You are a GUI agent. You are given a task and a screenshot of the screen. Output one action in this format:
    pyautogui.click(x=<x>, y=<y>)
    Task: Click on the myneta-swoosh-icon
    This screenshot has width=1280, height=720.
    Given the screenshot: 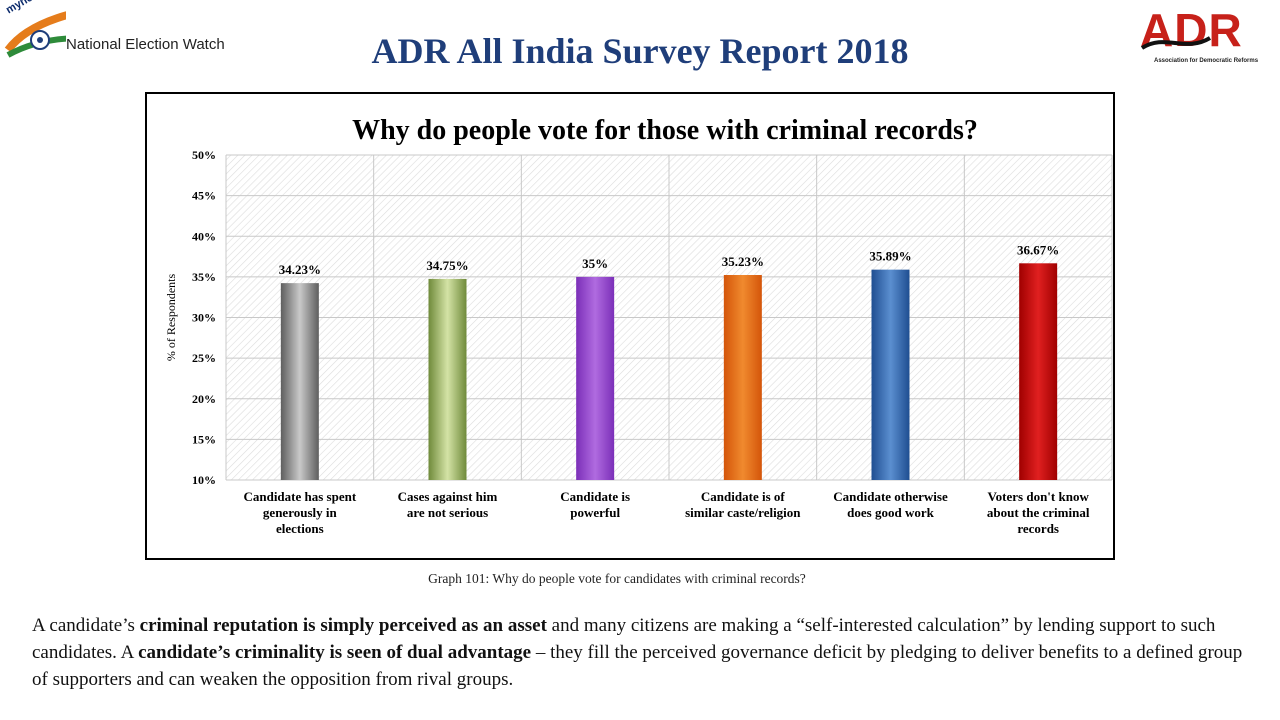 What is the action you would take?
    pyautogui.click(x=35, y=34)
    